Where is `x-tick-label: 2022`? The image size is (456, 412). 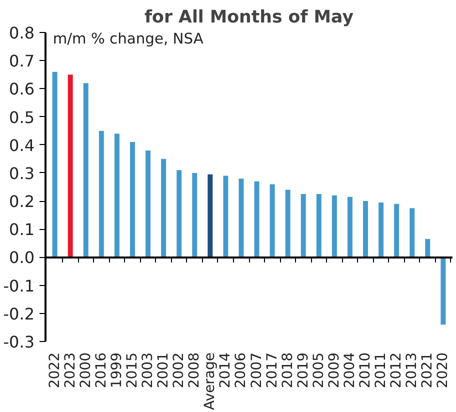
x-tick-label: 2022 is located at coordinates (54, 370).